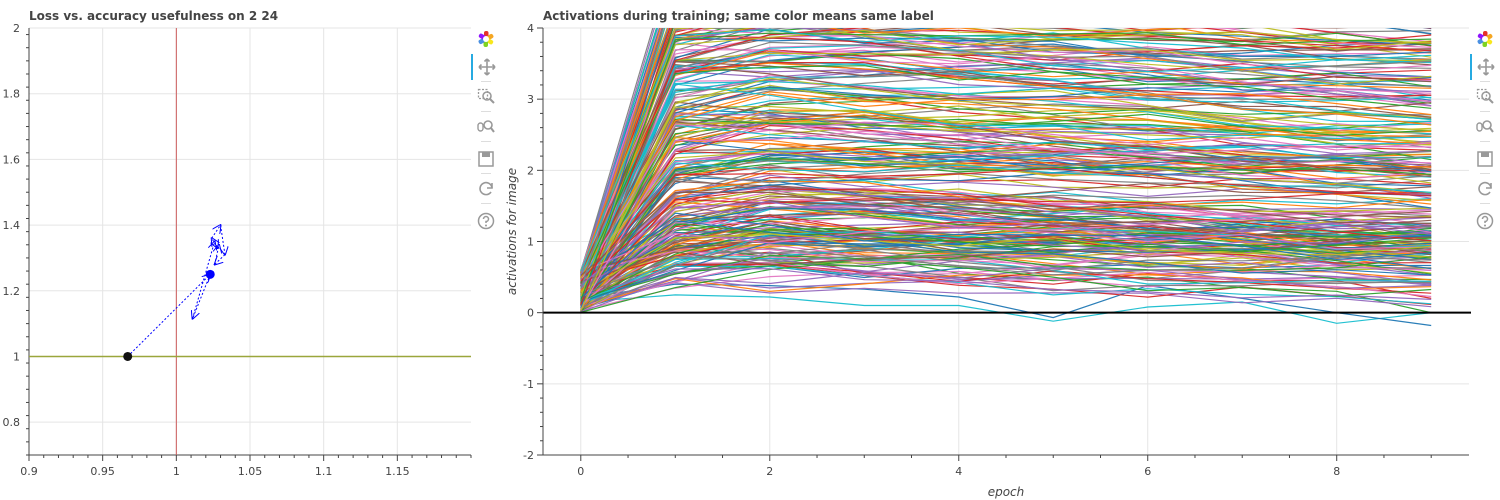 This screenshot has height=500, width=1500. Describe the element at coordinates (958, 471) in the screenshot. I see `right-x-tick-label: 4` at that location.